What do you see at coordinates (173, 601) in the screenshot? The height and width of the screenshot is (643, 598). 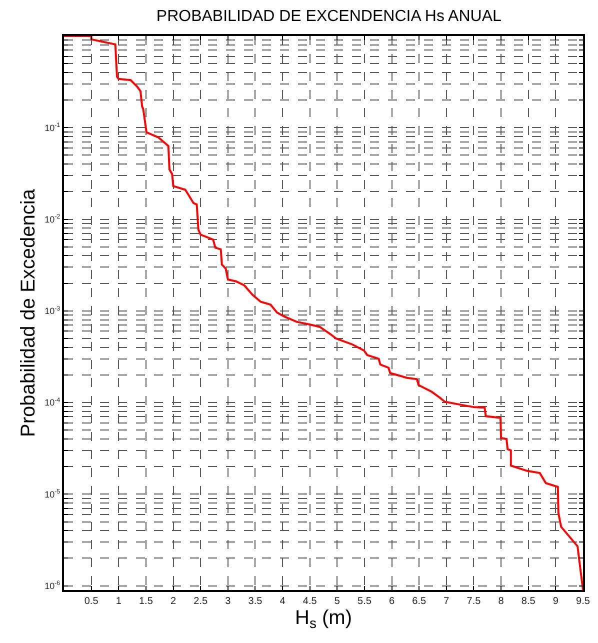 I see `x-tick-label: 2` at bounding box center [173, 601].